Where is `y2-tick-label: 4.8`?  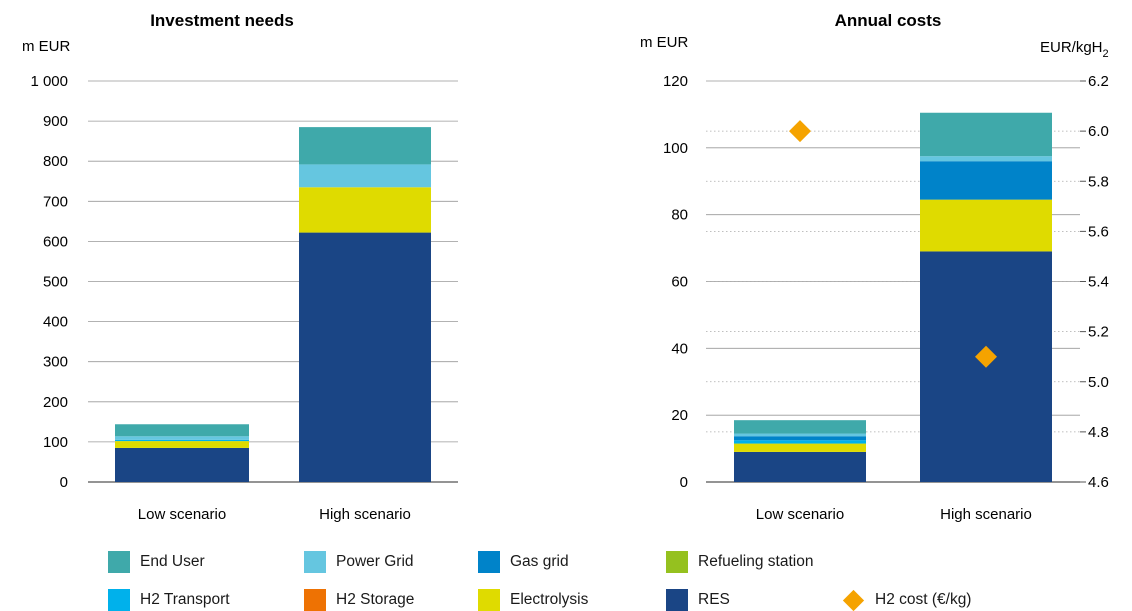
y2-tick-label: 4.8 is located at coordinates (1098, 432).